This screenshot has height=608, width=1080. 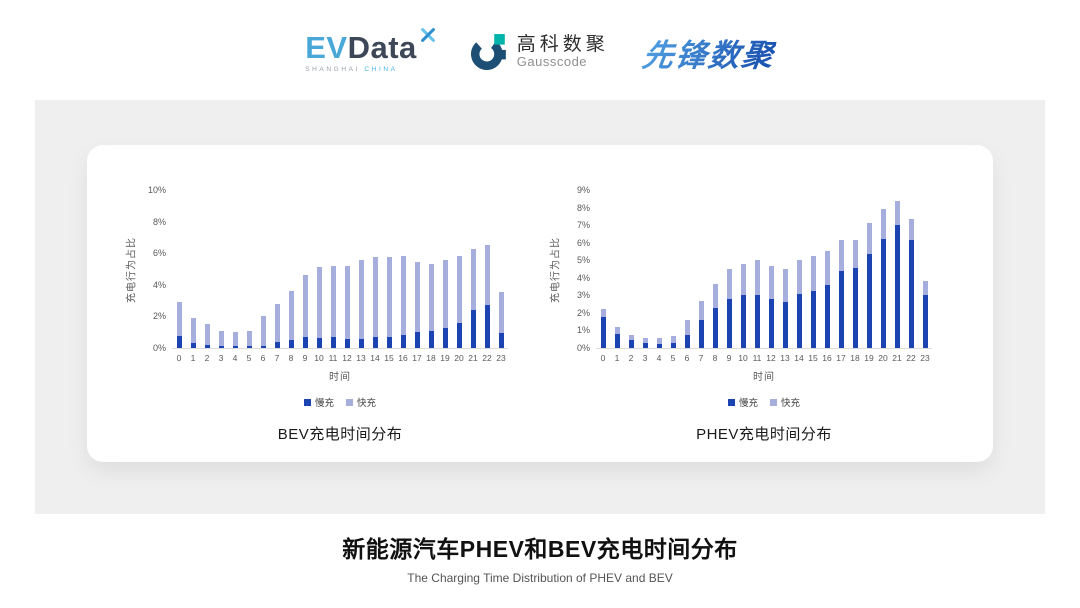 I want to click on x-tick-label: 8, so click(x=715, y=358).